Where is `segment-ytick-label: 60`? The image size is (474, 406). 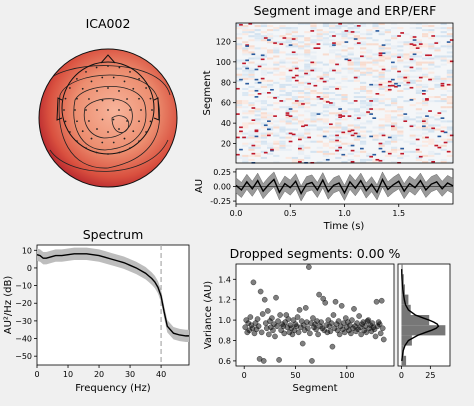
segment-ytick-label: 60 is located at coordinates (226, 103).